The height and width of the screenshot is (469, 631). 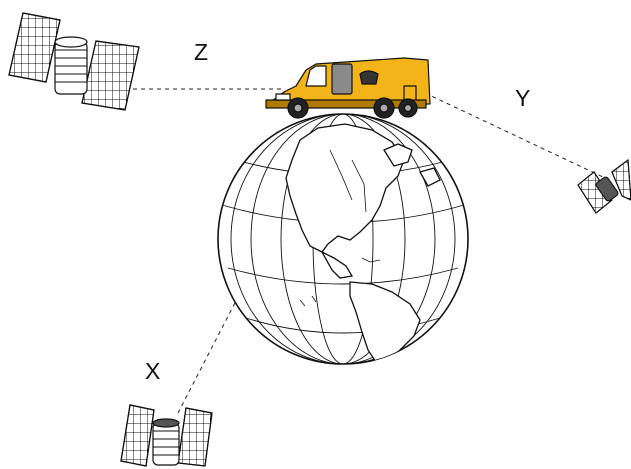 I want to click on survey-van-icon, so click(x=348, y=88).